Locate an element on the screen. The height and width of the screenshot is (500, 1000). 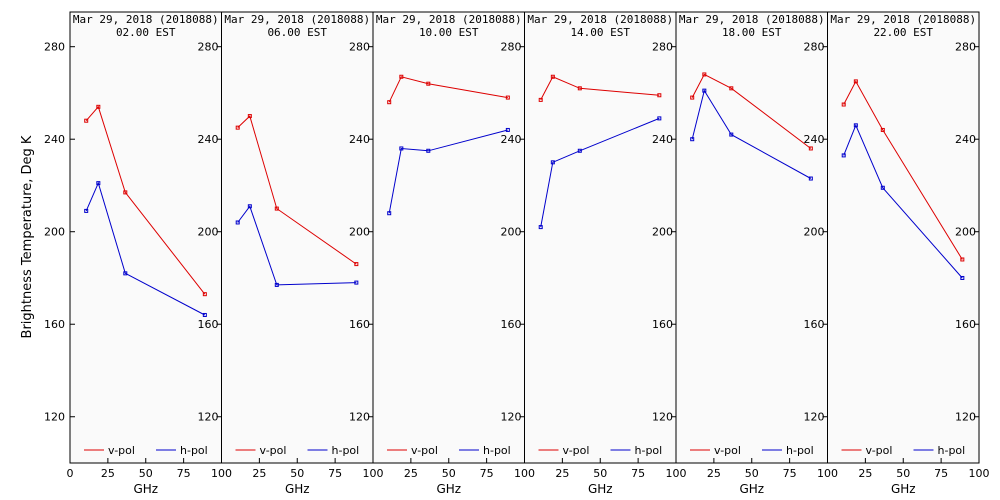
panel-title-time: 22.00 EST is located at coordinates (903, 32).